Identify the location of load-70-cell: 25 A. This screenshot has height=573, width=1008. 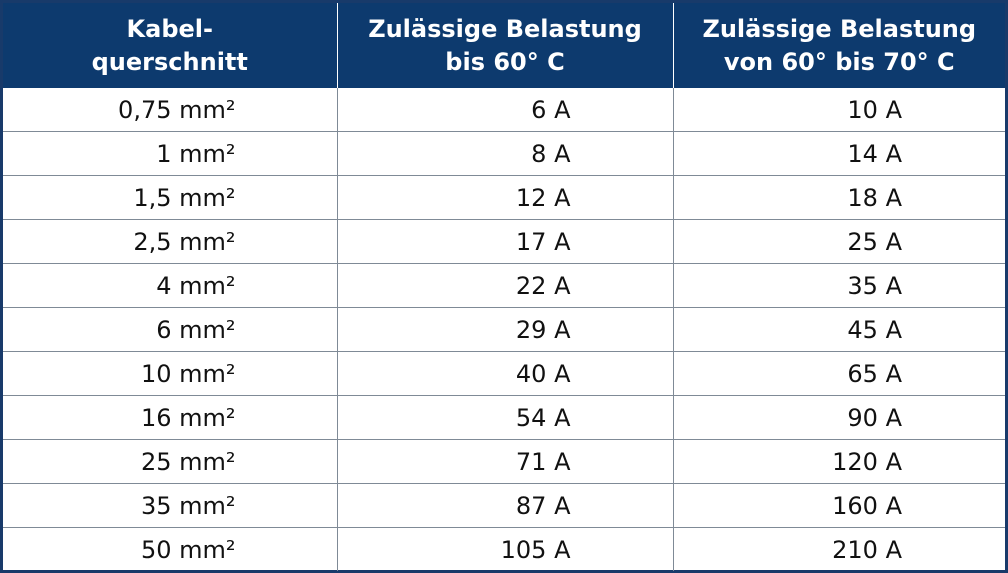
(838, 241).